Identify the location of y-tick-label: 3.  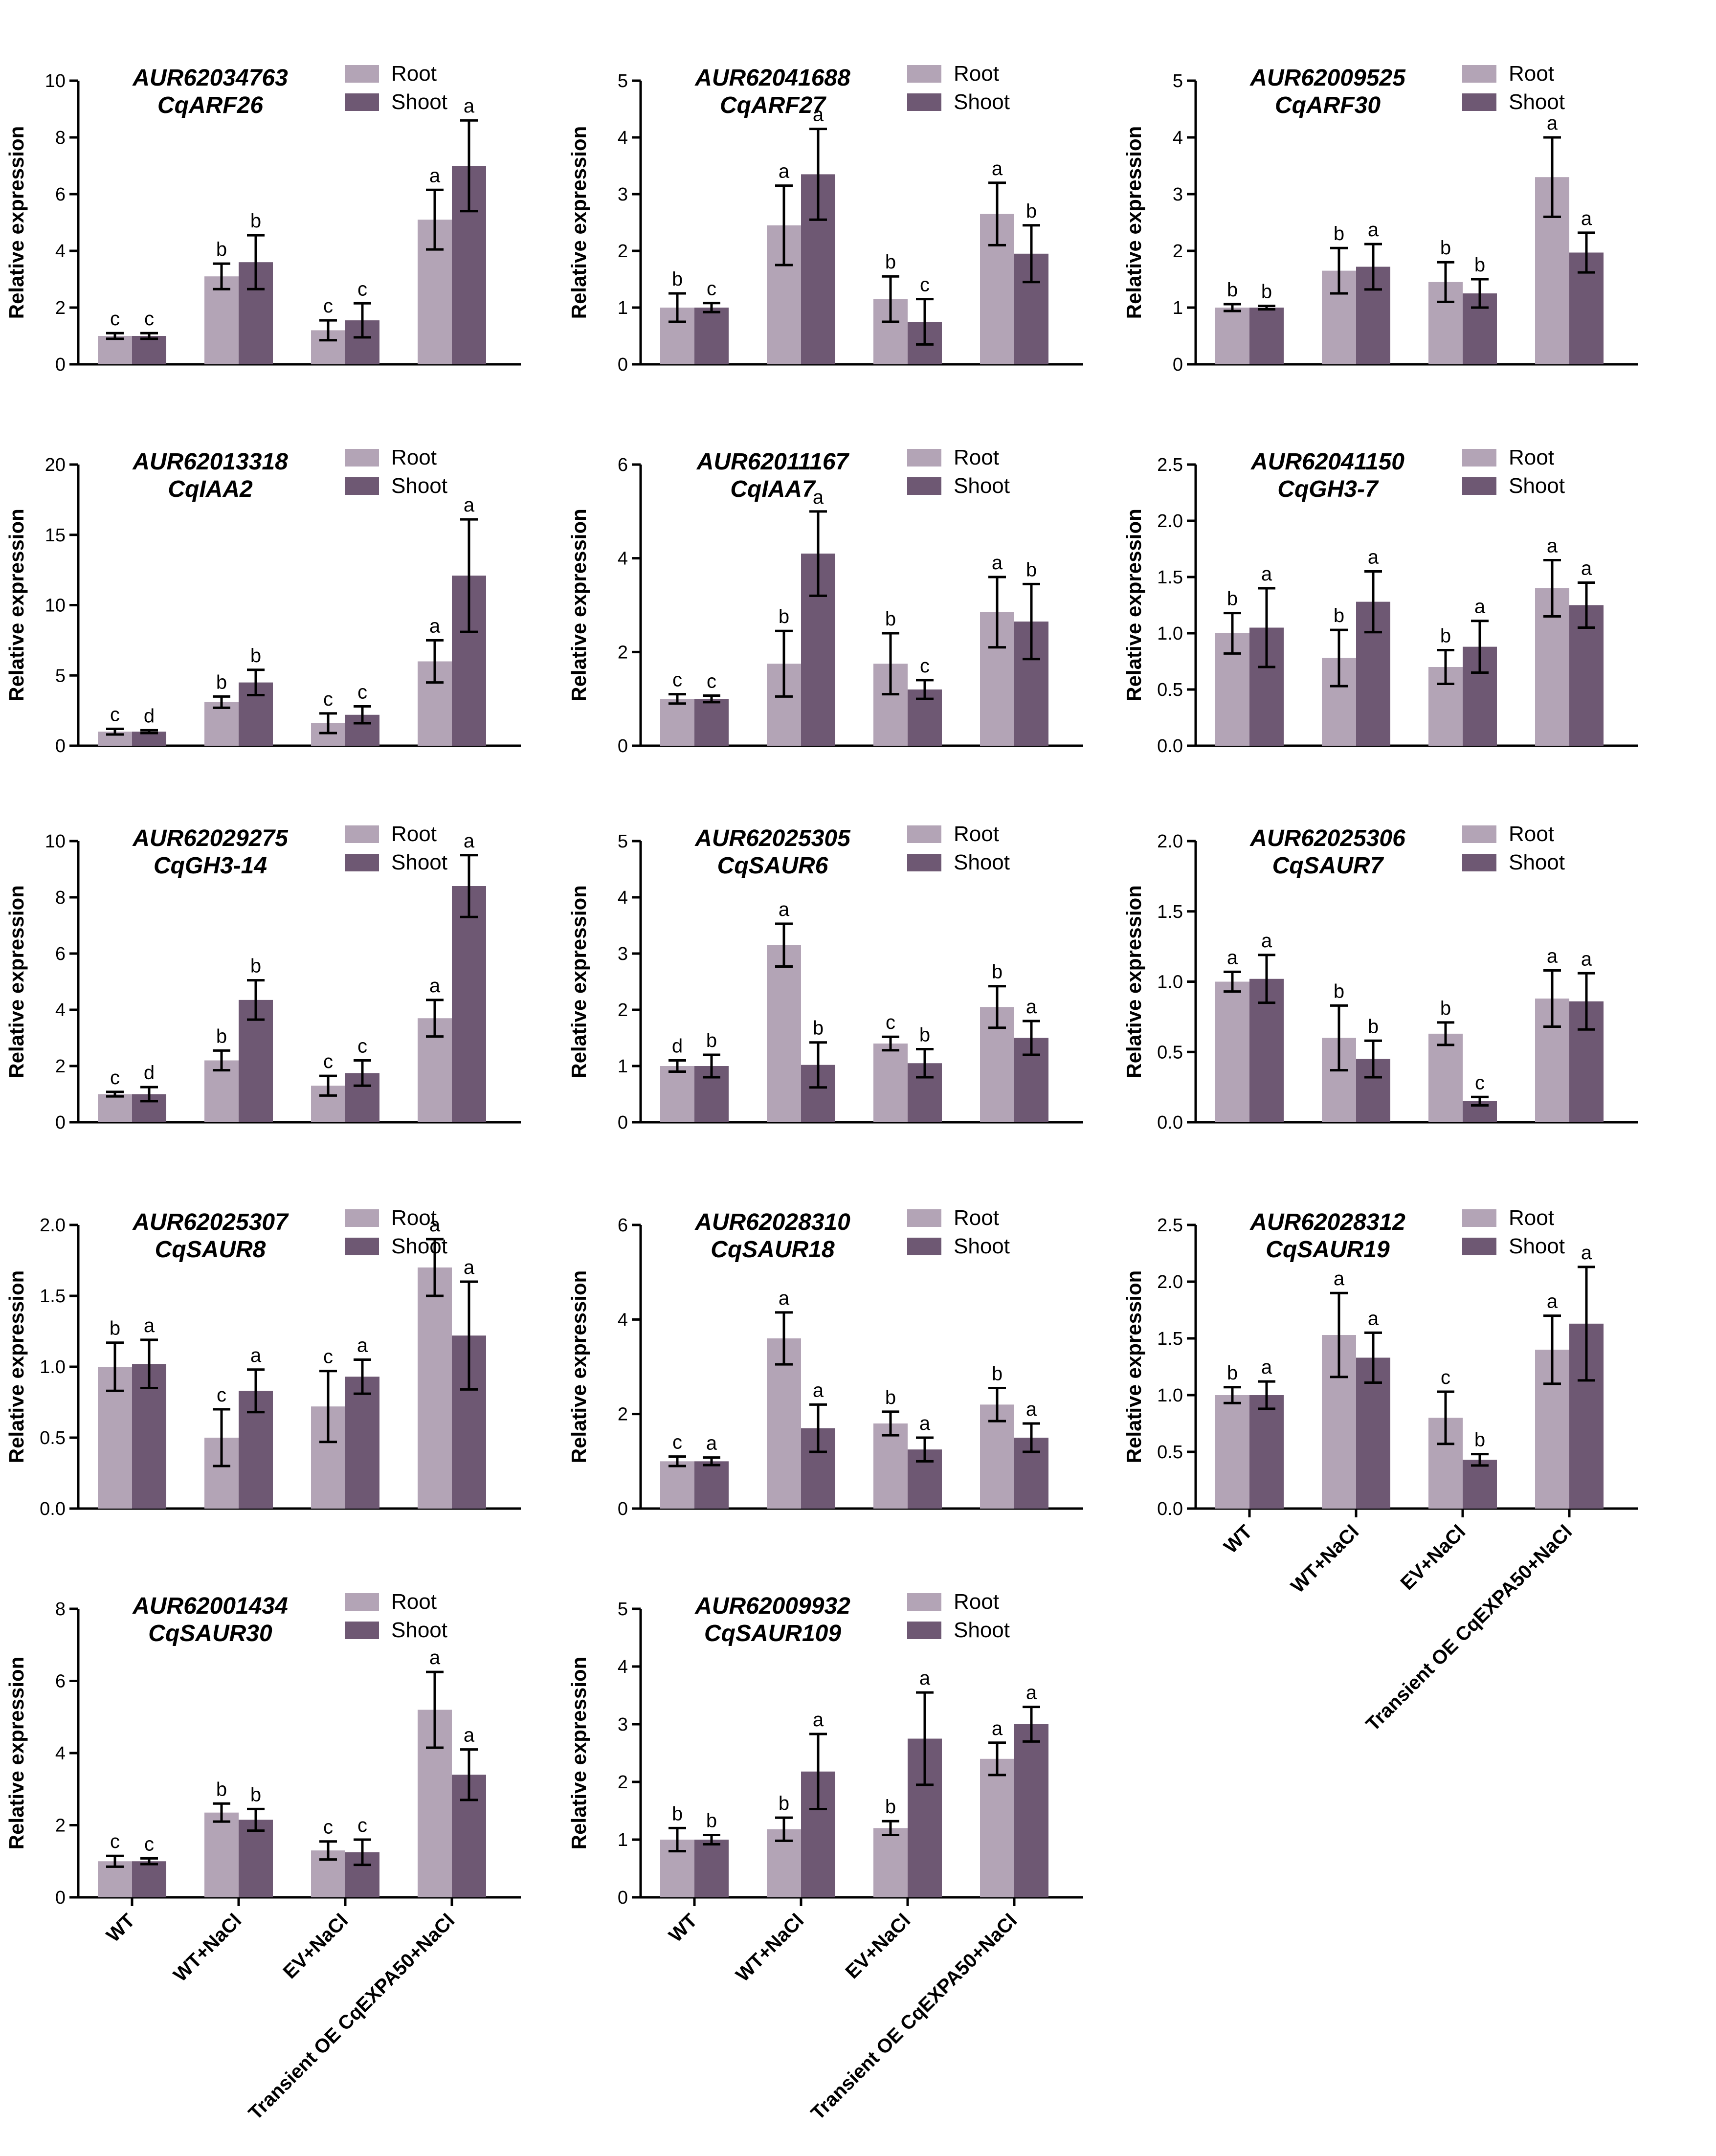
(1178, 194).